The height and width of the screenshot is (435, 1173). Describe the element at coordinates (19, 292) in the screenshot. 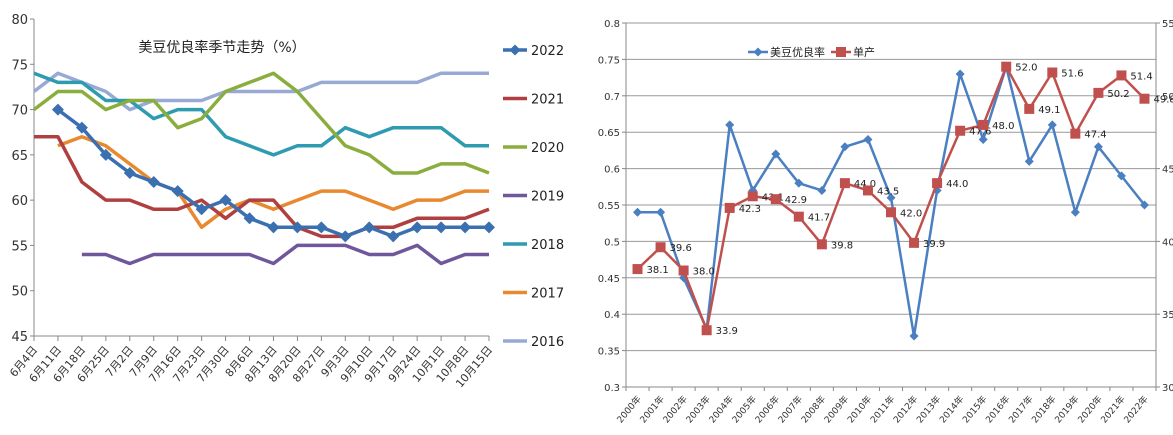

I see `y-tick-label: 50` at that location.